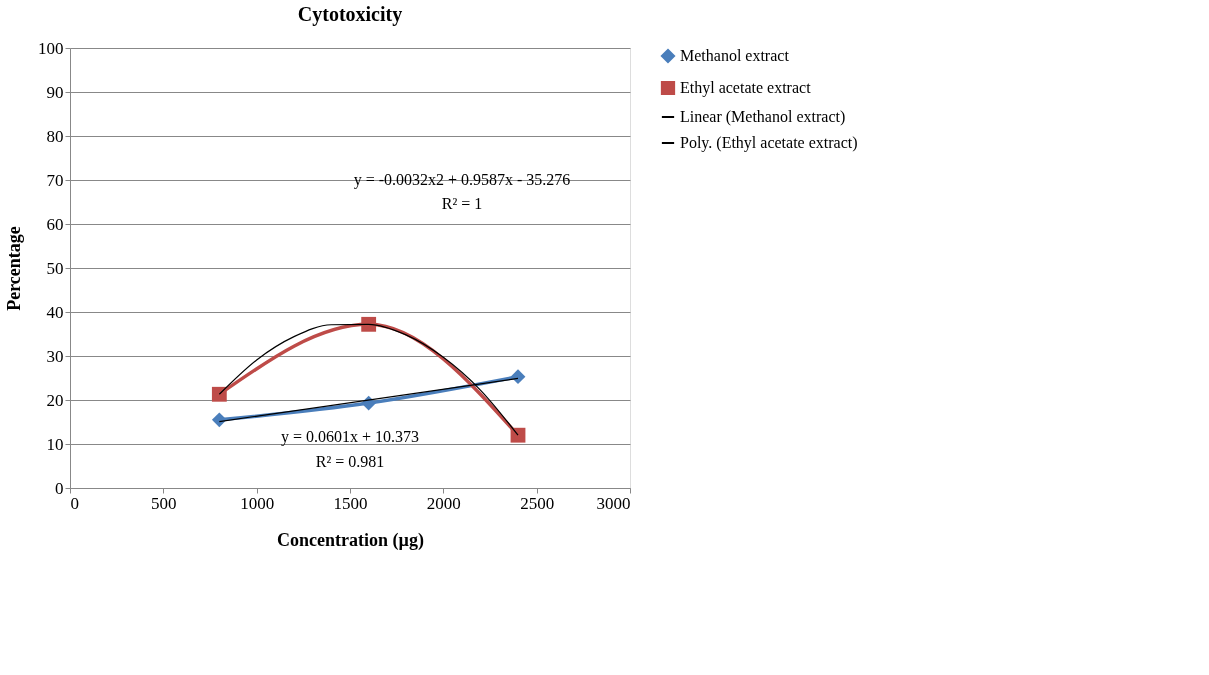  What do you see at coordinates (350, 437) in the screenshot?
I see `annotation: y = 0.0601x + 10.373` at bounding box center [350, 437].